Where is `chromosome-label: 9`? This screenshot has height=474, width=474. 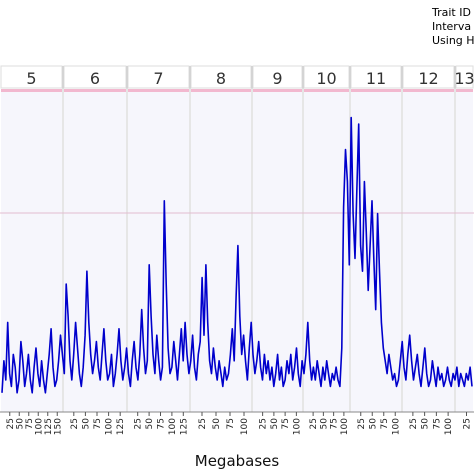 chromosome-label: 9 is located at coordinates (277, 78).